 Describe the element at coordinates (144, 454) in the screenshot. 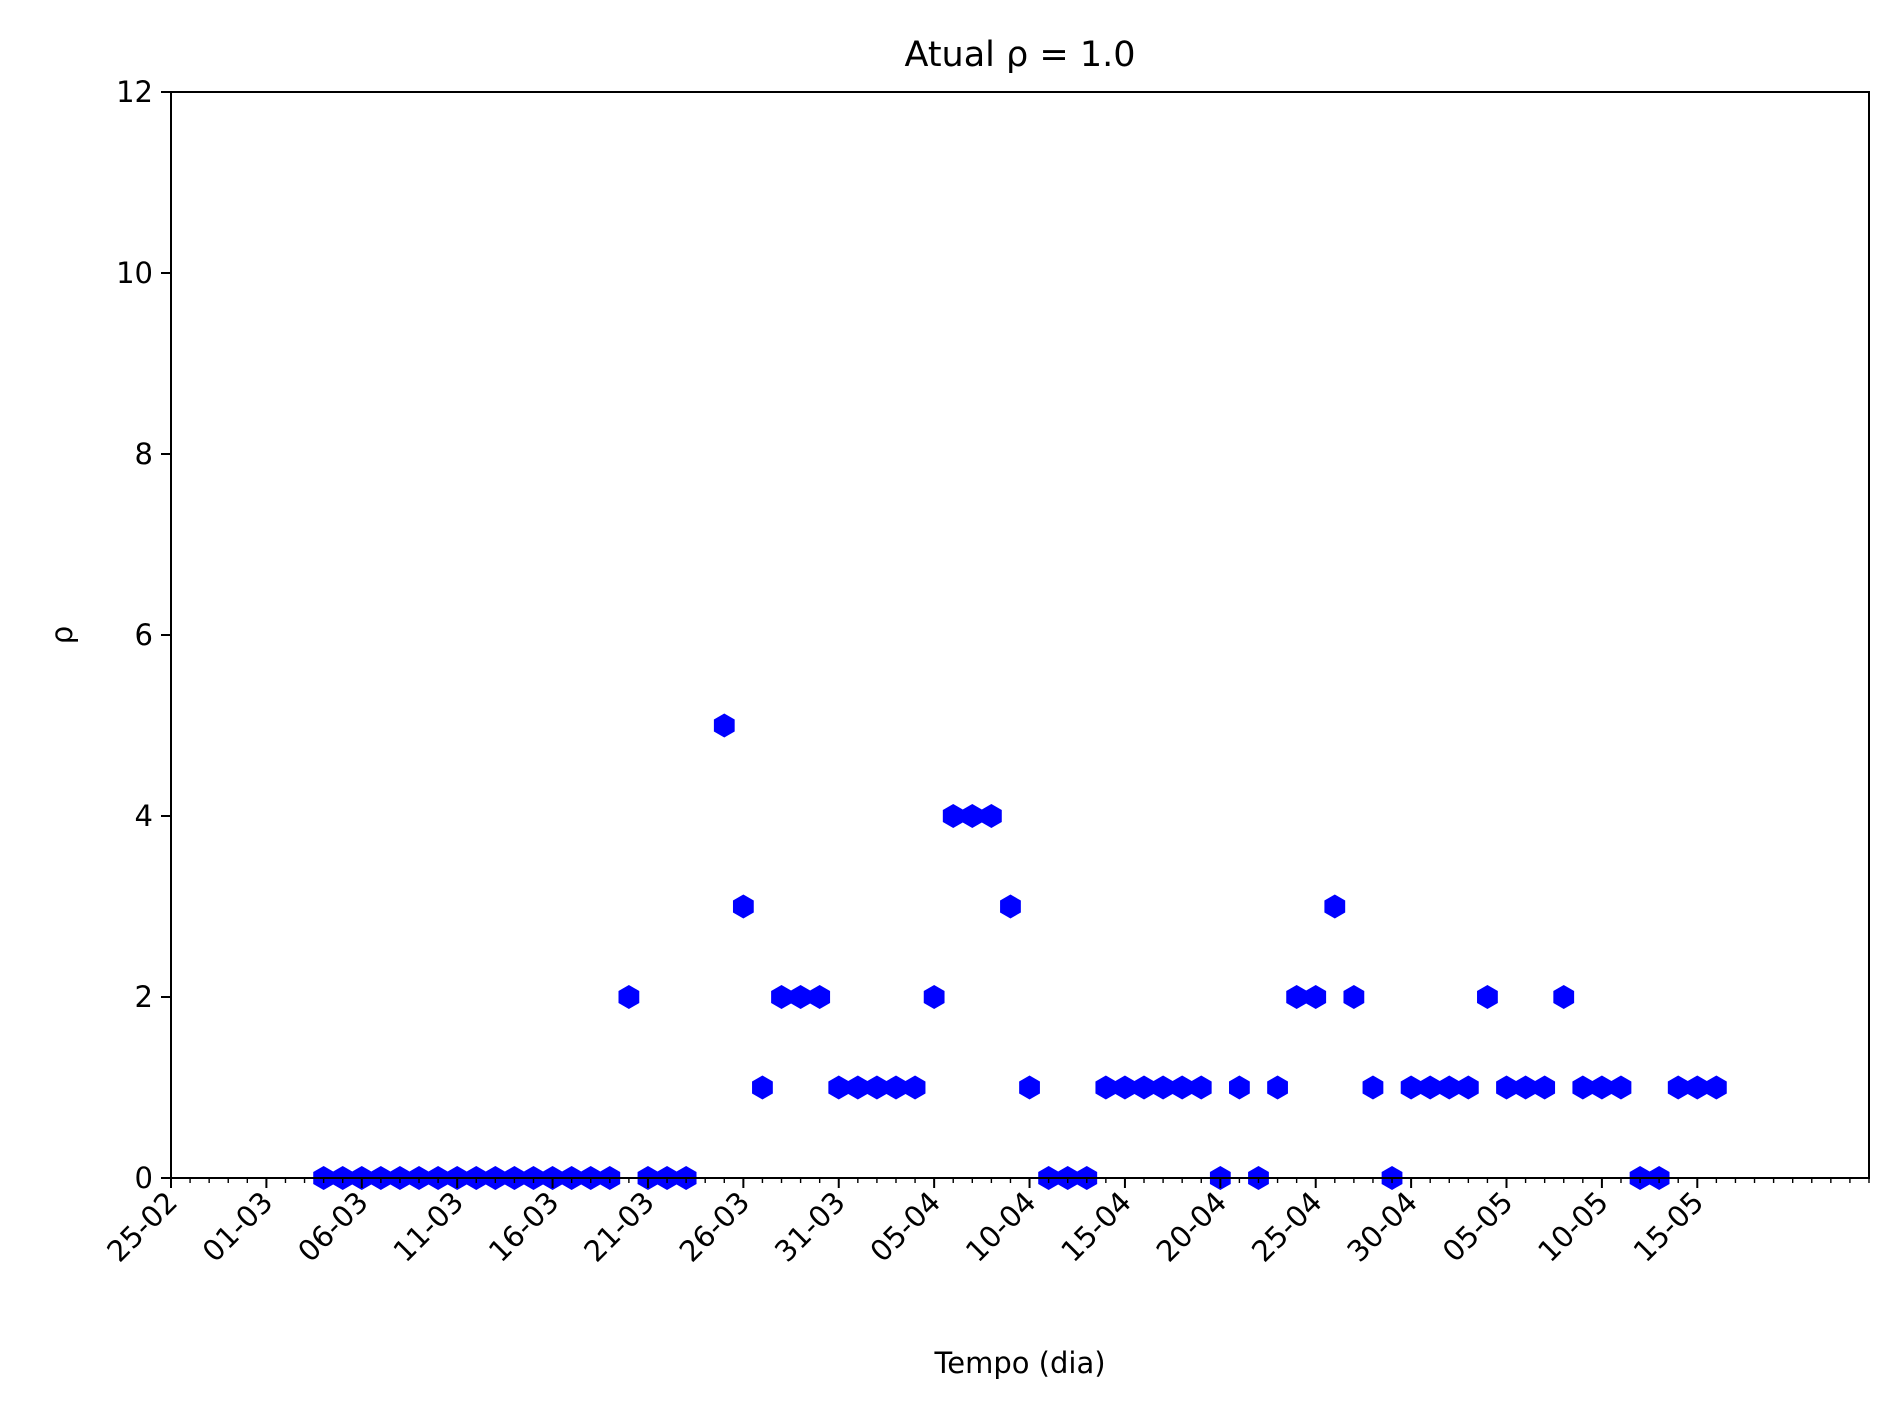

I see `y-tick-label: 8` at that location.